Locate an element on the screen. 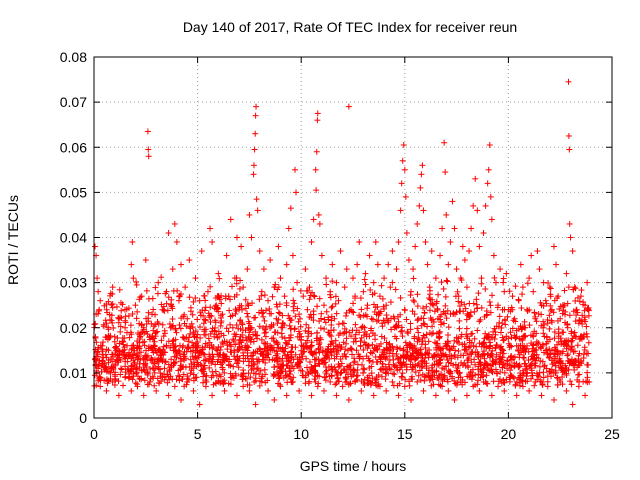  y-tick-label: 0.01 is located at coordinates (73, 373).